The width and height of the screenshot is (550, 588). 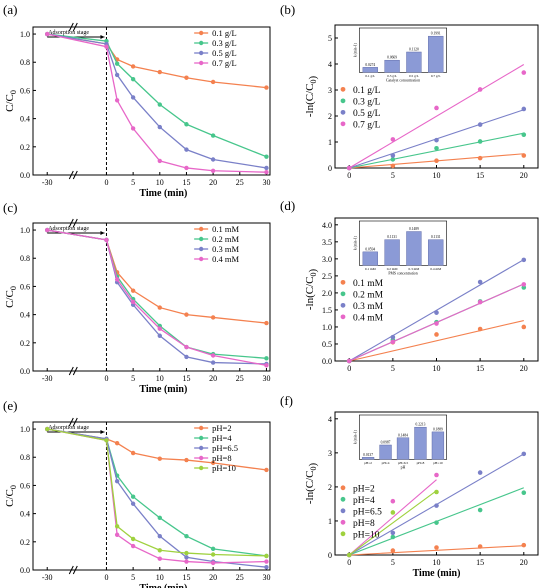 What do you see at coordinates (133, 182) in the screenshot?
I see `x-tick-label: 5` at bounding box center [133, 182].